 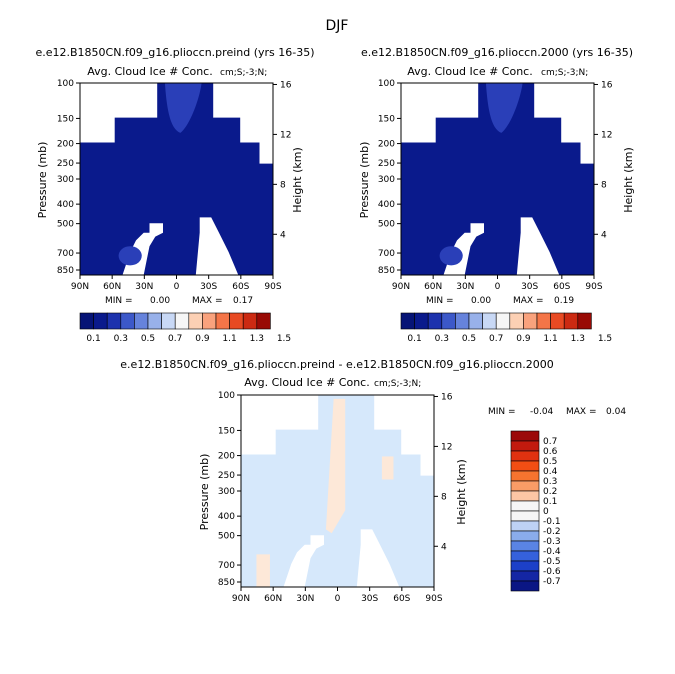 I want to click on min-value: -0.04, so click(x=542, y=412).